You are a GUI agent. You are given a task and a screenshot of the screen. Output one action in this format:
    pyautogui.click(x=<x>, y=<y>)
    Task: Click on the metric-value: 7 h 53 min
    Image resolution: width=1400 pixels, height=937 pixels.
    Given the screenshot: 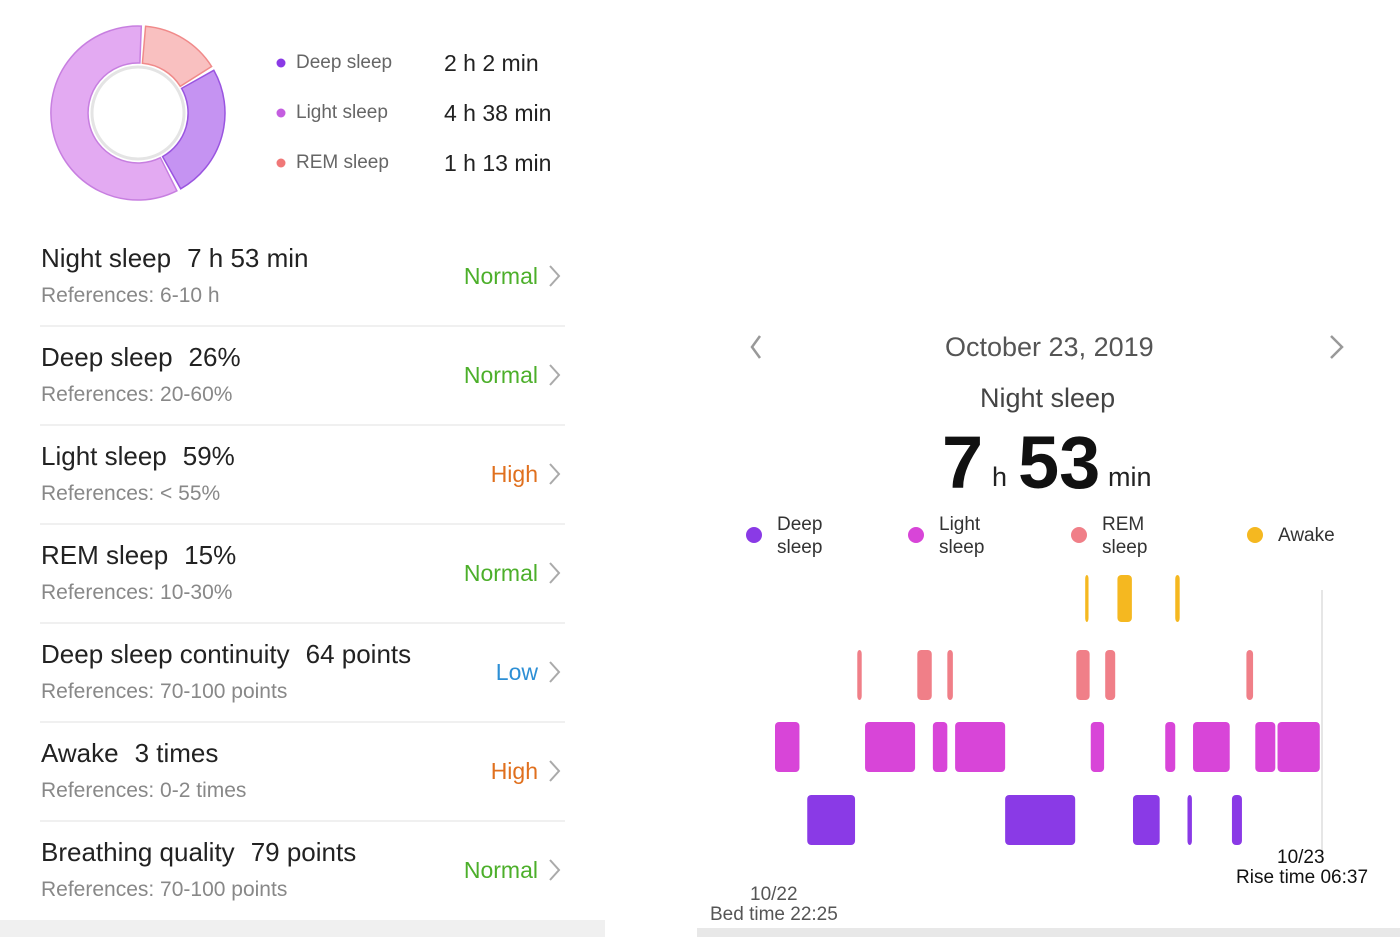 What is the action you would take?
    pyautogui.click(x=248, y=258)
    